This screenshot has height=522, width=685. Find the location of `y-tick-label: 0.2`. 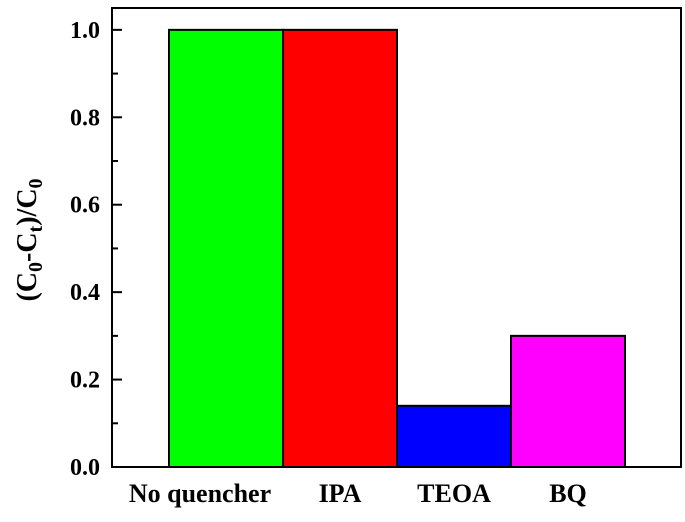

y-tick-label: 0.2 is located at coordinates (85, 381).